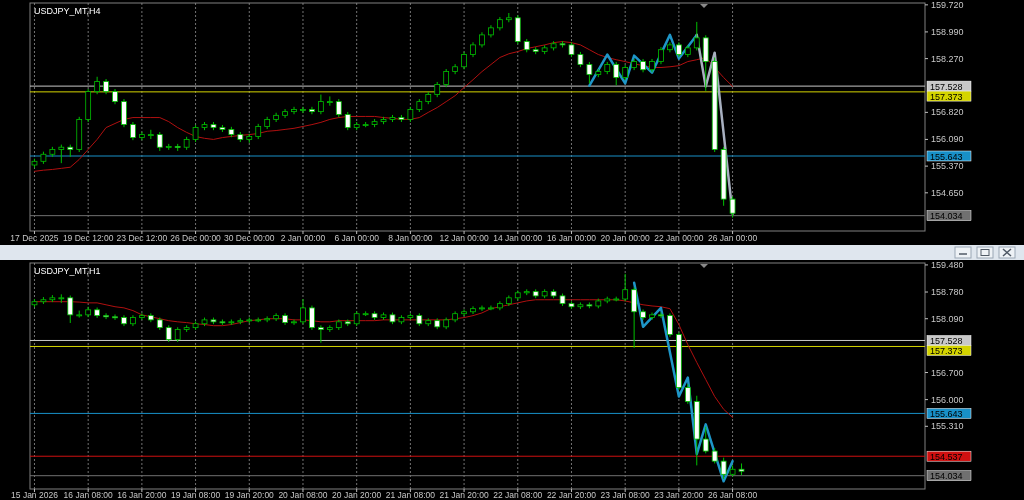 The height and width of the screenshot is (500, 1024). What do you see at coordinates (88, 238) in the screenshot?
I see `x-tick-label: 19 Dec 12:00` at bounding box center [88, 238].